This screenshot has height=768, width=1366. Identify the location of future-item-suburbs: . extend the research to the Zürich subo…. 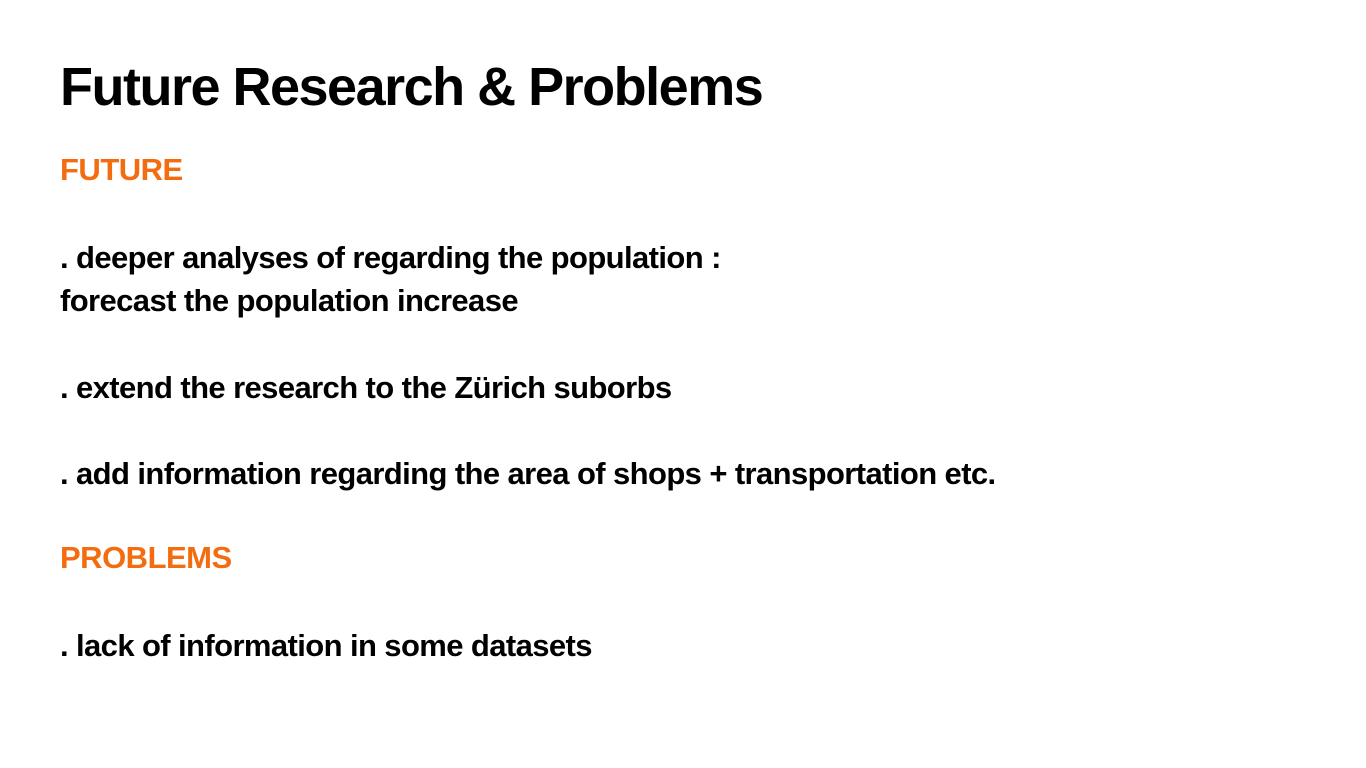
(366, 387).